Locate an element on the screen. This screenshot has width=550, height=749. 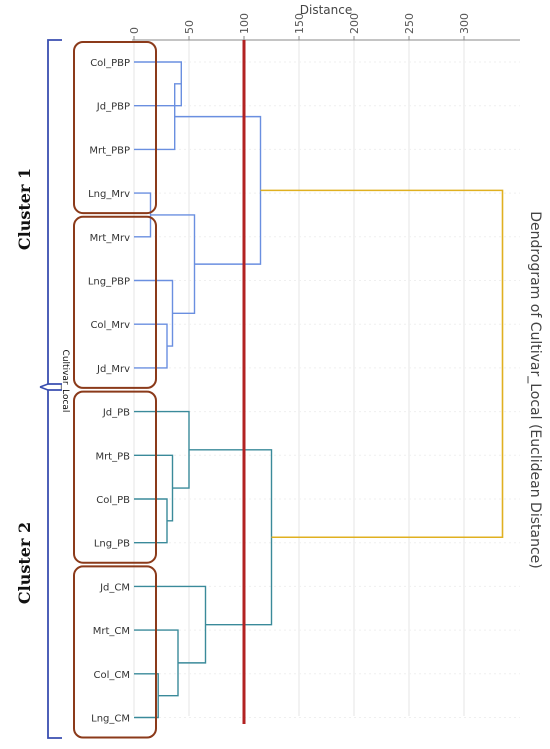
leaf-label: Jd_PBP is located at coordinates (113, 107).